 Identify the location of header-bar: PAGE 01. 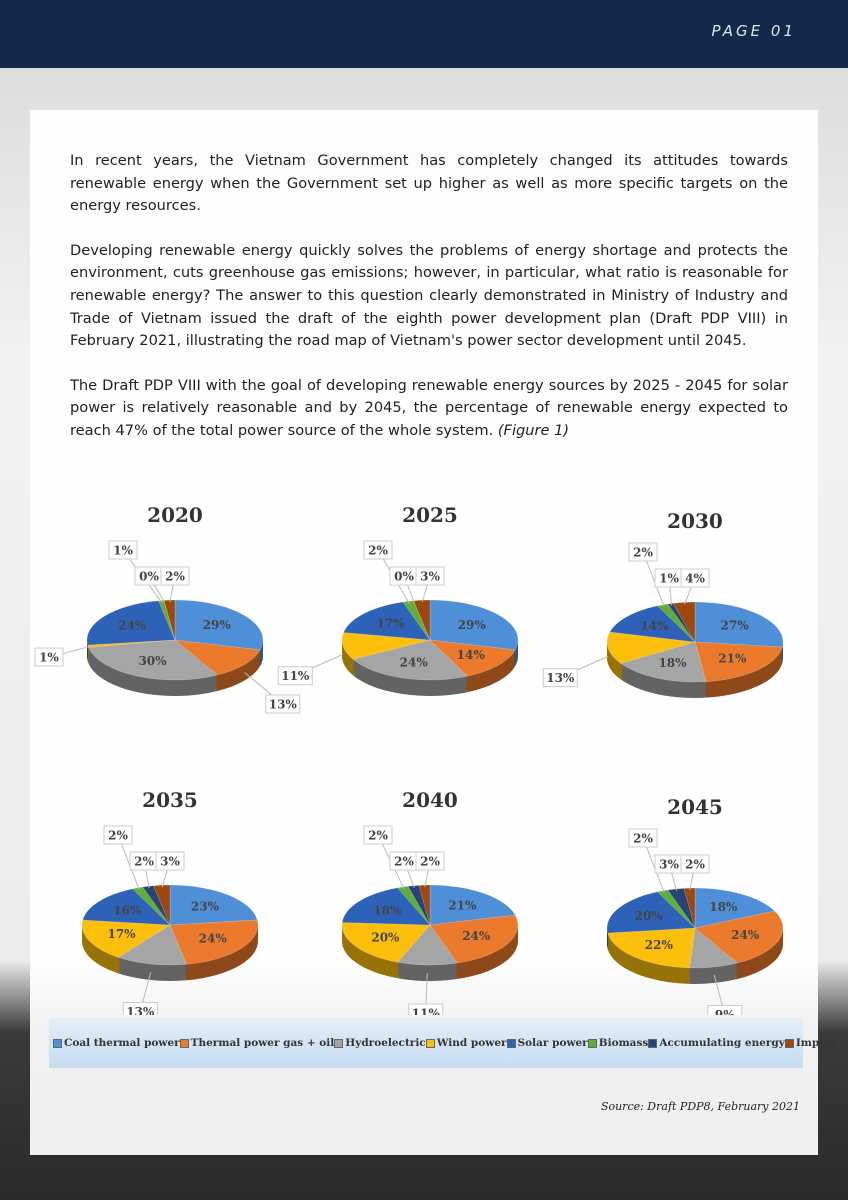
(424, 34).